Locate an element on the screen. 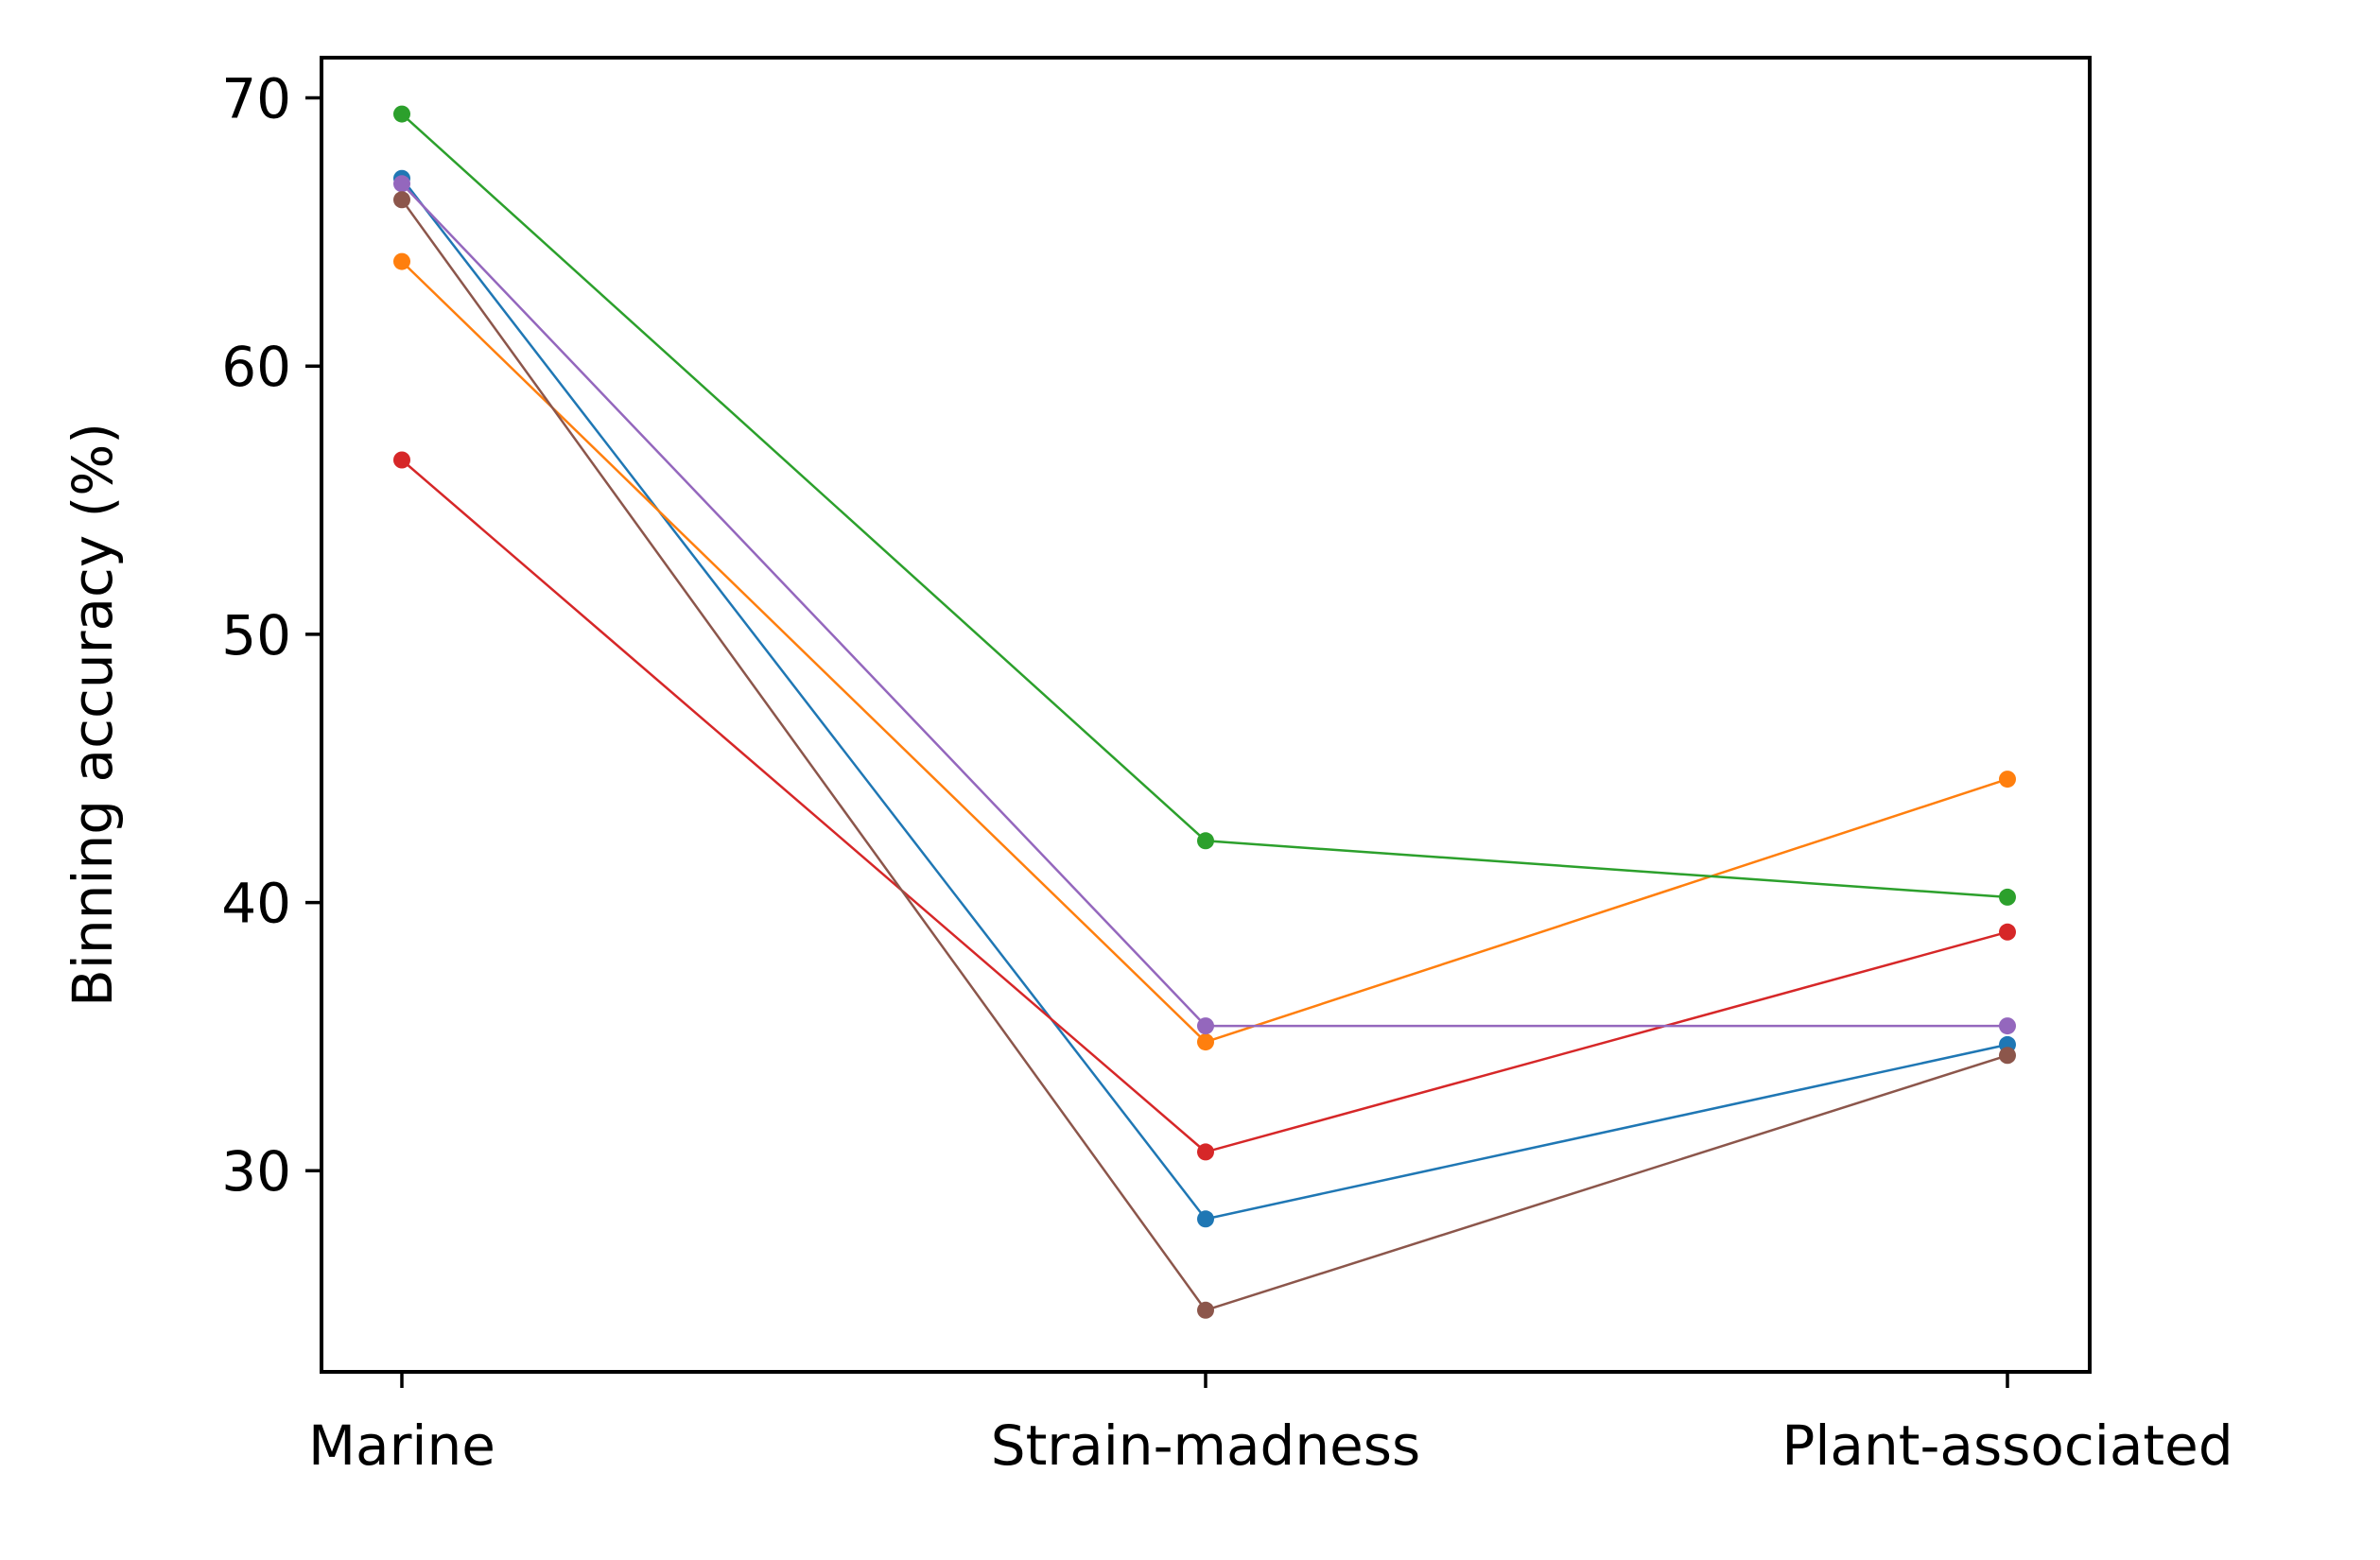 This screenshot has height=1560, width=2380. y-tick-label: 70 is located at coordinates (256, 99).